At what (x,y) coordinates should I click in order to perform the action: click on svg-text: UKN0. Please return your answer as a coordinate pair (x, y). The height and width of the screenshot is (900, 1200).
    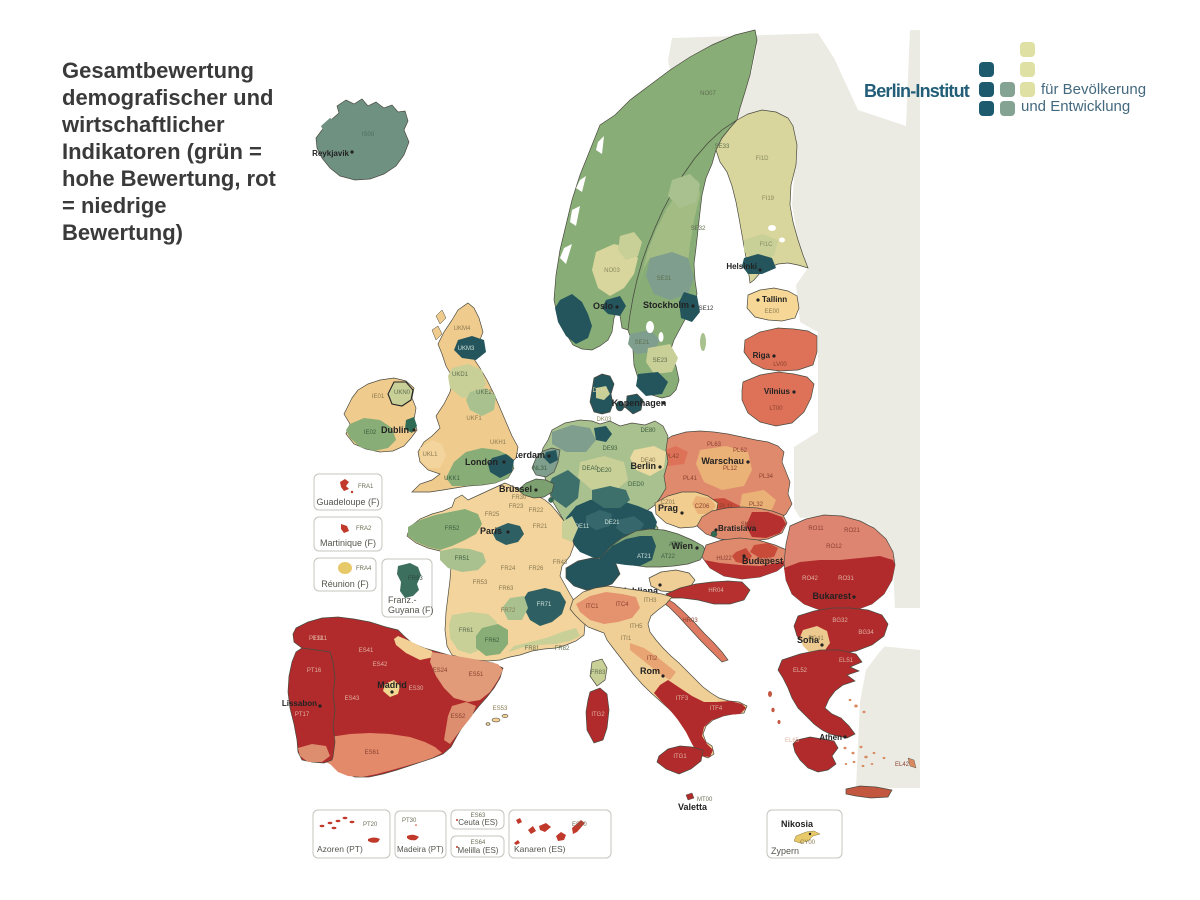
    Looking at the image, I should click on (402, 393).